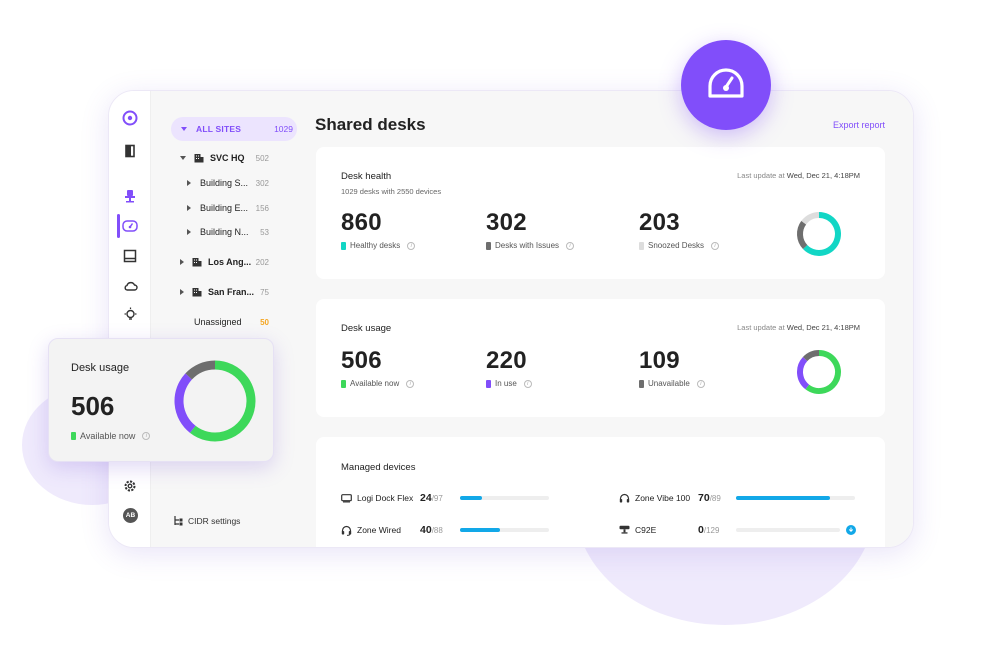 This screenshot has height=655, width=1000. Describe the element at coordinates (130, 286) in the screenshot. I see `cloud-icon` at that location.